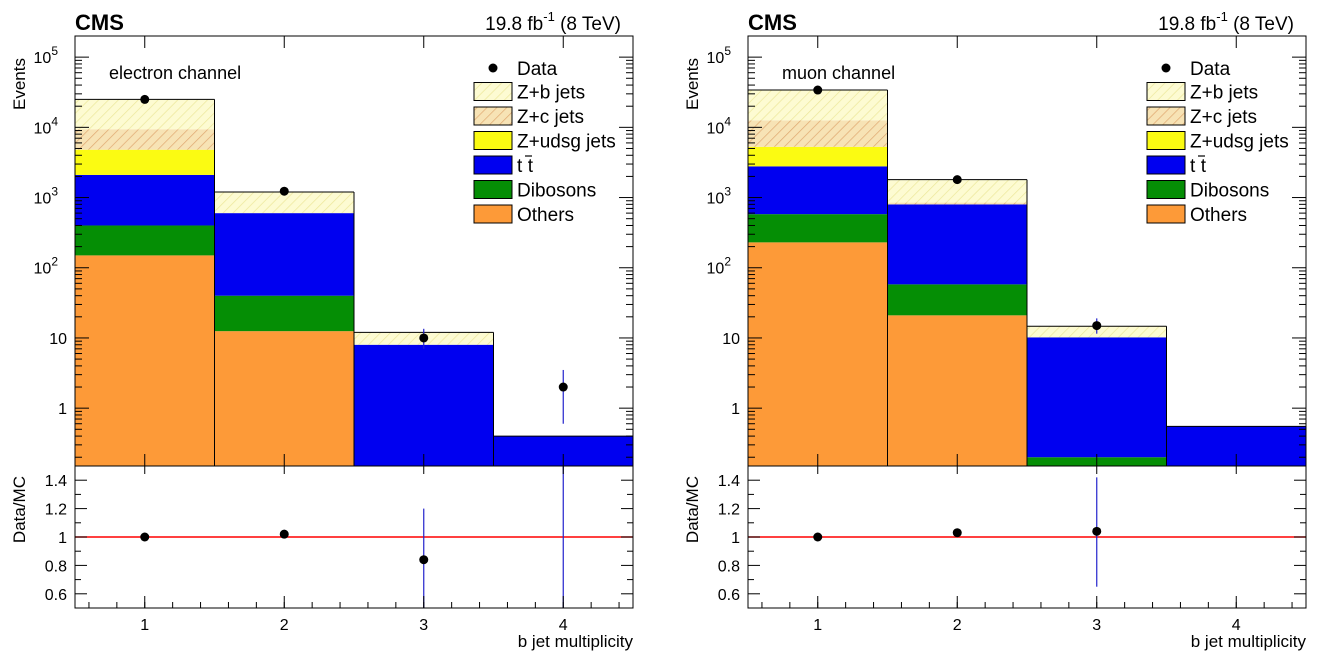 This screenshot has height=660, width=1318. What do you see at coordinates (838, 73) in the screenshot?
I see `channel-label: muon channel` at bounding box center [838, 73].